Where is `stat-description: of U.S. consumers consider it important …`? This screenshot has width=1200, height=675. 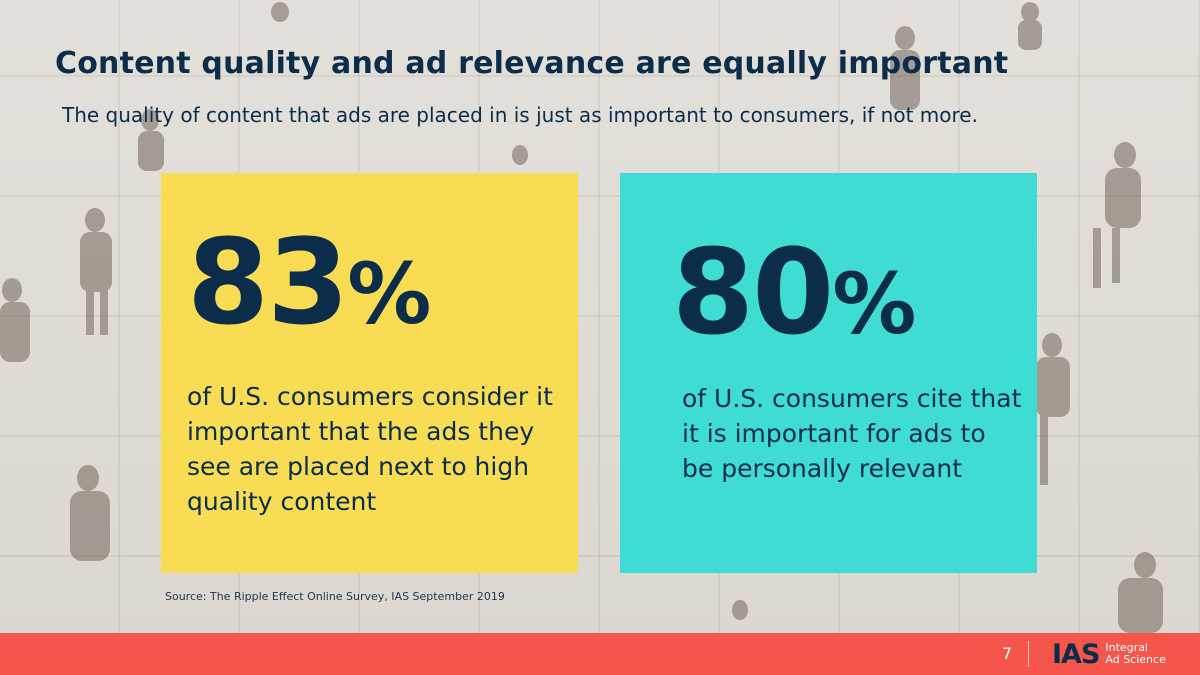 stat-description: of U.S. consumers consider it important … is located at coordinates (370, 449).